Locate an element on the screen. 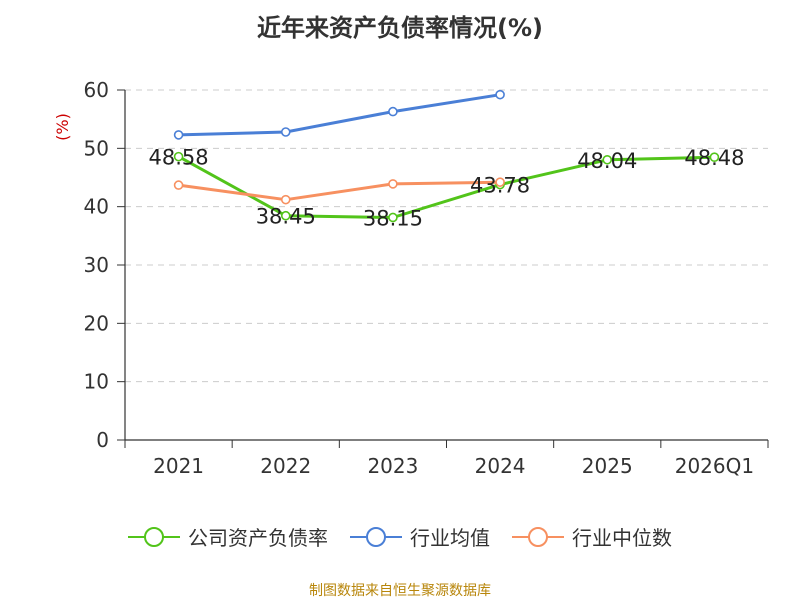 Image resolution: width=800 pixels, height=600 pixels. data-label: 38.15 is located at coordinates (393, 218).